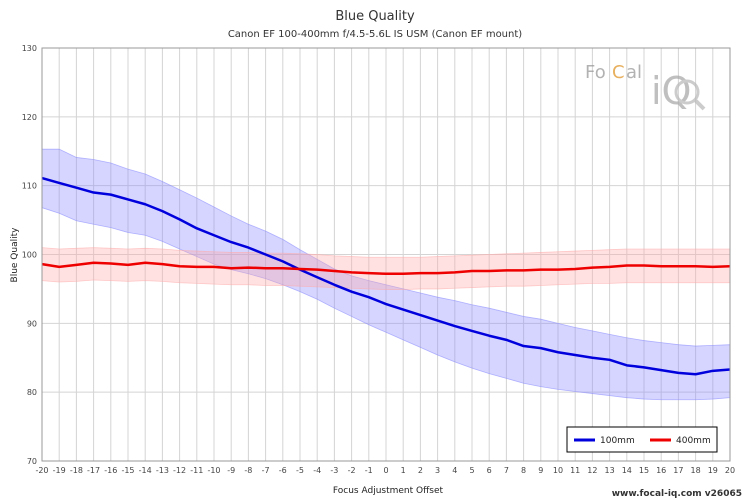 This screenshot has width=750, height=500. What do you see at coordinates (642, 439) in the screenshot?
I see `legend: 100mm 400mm` at bounding box center [642, 439].